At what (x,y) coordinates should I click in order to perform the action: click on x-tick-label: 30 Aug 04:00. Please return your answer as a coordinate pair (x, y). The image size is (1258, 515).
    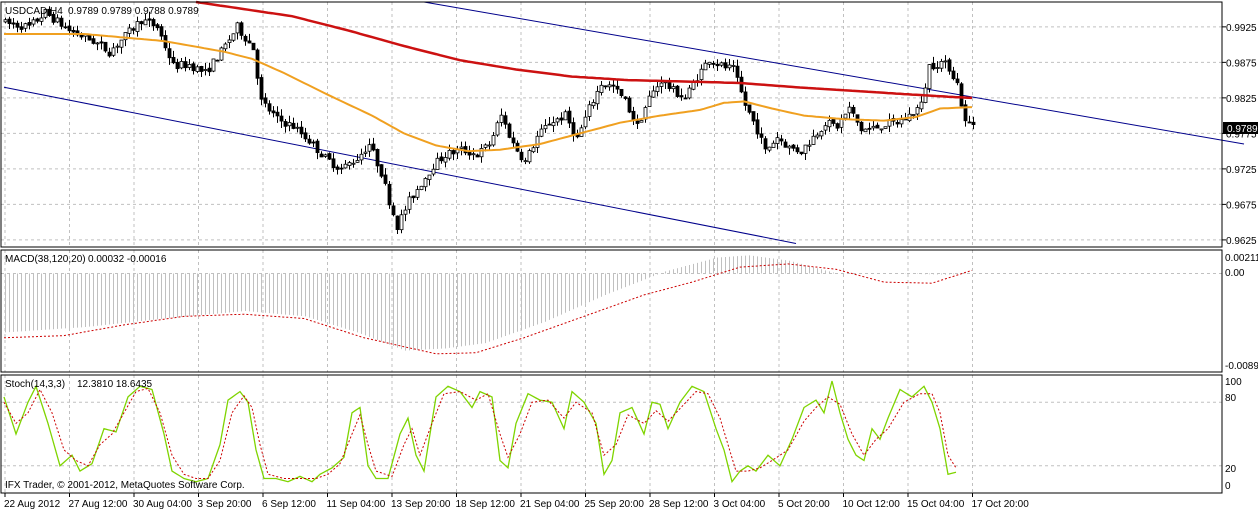
    Looking at the image, I should click on (162, 504).